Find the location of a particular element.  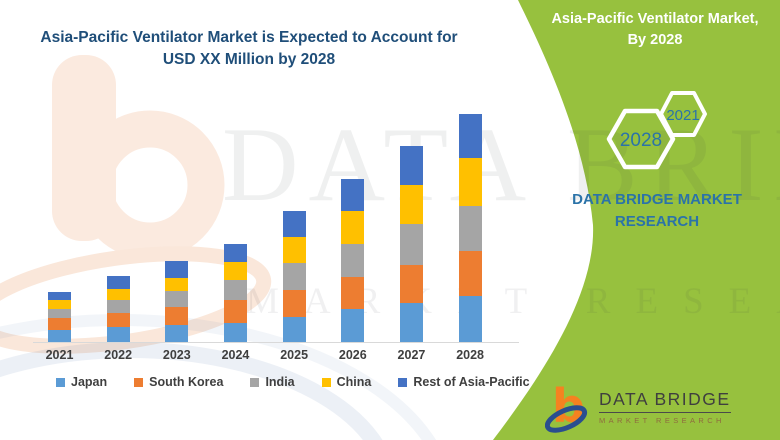

logo-subtitle-text: MARKET RESEARCH is located at coordinates (662, 420).